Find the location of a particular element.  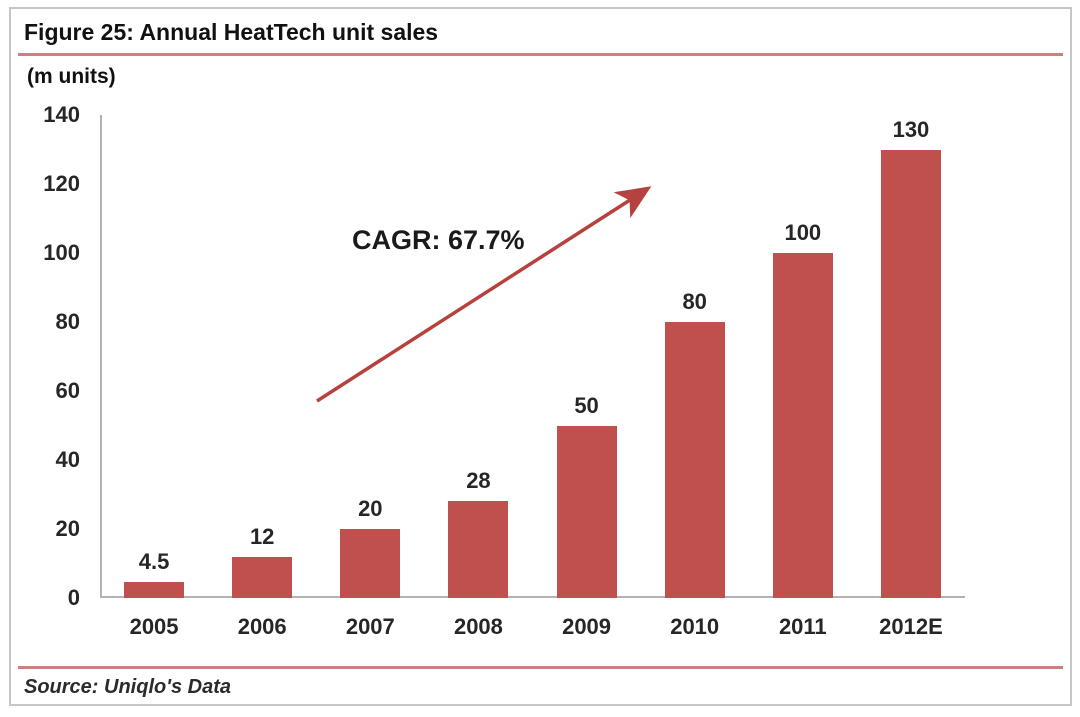

y-tick-label: 140 is located at coordinates (61, 114).